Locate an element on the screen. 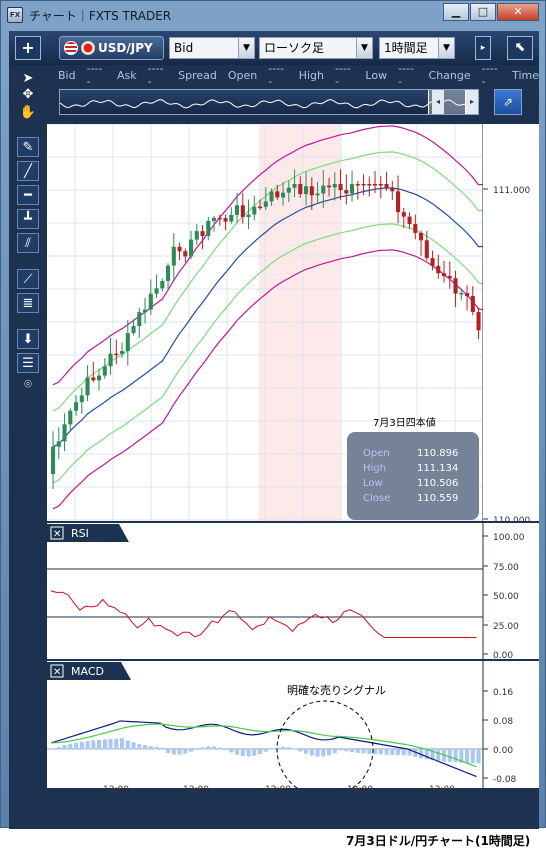 The image size is (546, 854). download-icon: ⬇ is located at coordinates (28, 339).